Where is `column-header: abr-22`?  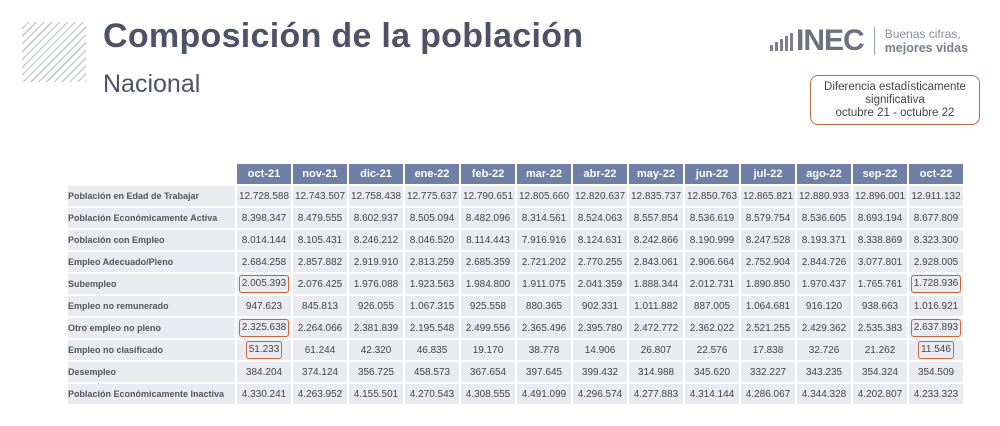
column-header: abr-22 is located at coordinates (600, 174).